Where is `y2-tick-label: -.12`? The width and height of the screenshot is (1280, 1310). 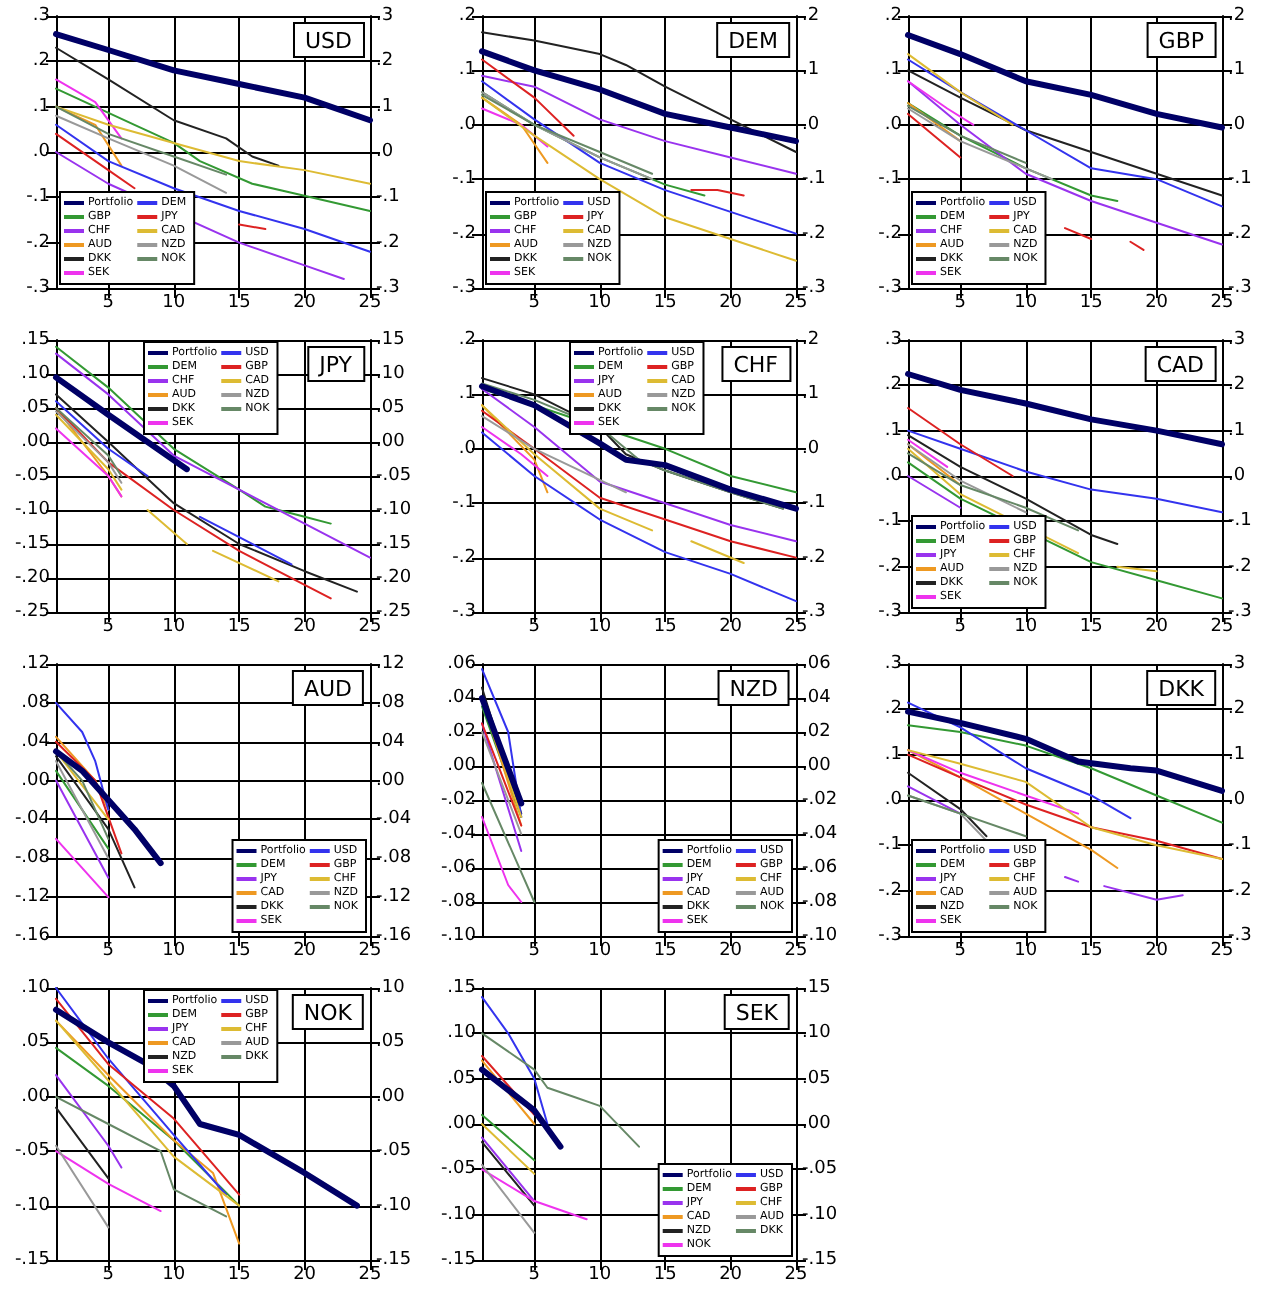
y2-tick-label: -.12 is located at coordinates (394, 897).